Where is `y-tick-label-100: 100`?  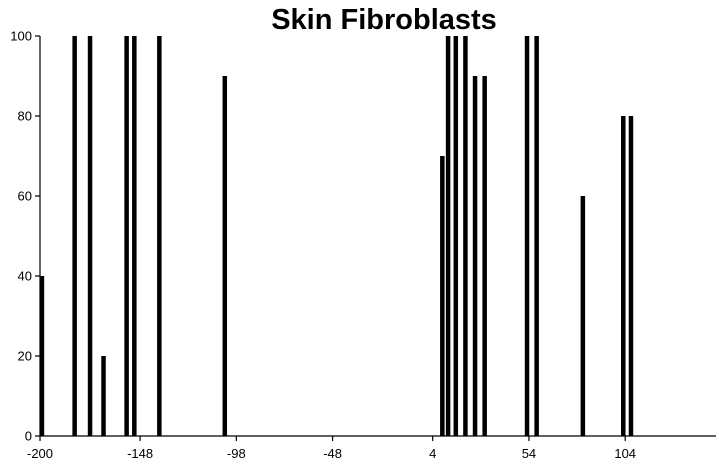 y-tick-label-100: 100 is located at coordinates (21, 36).